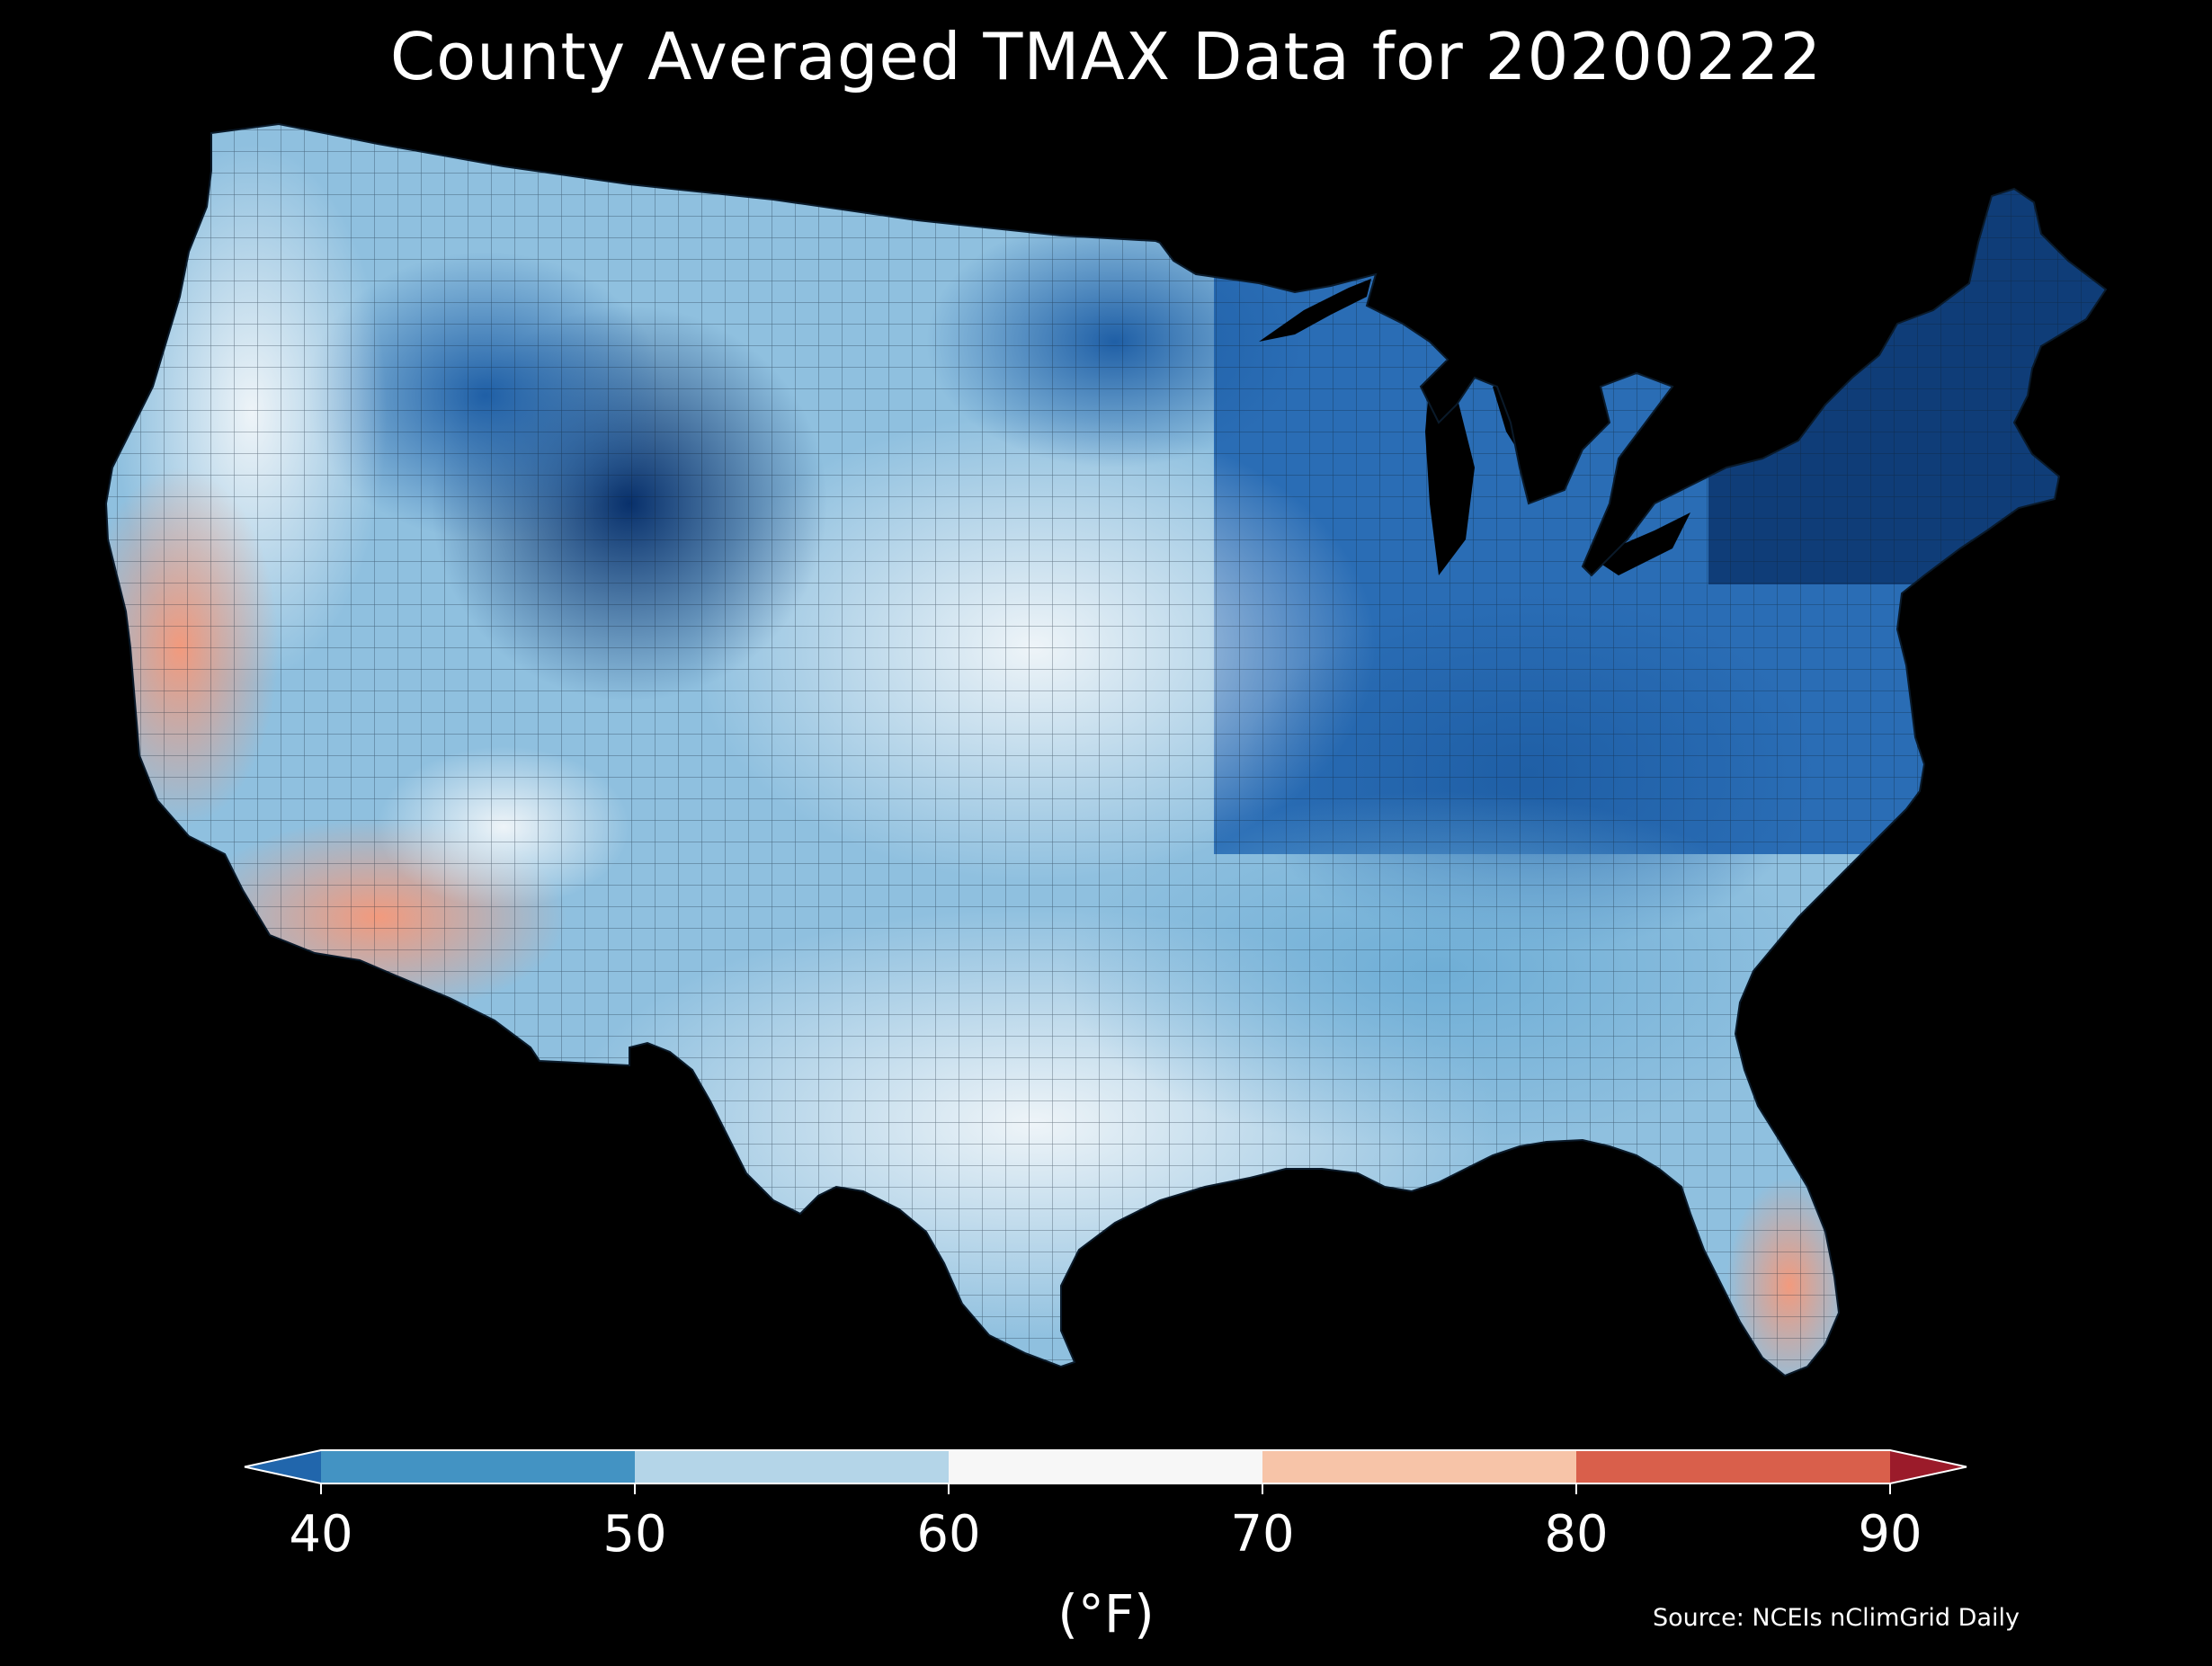  Describe the element at coordinates (1262, 1535) in the screenshot. I see `colorbar-tick-label: 70` at that location.